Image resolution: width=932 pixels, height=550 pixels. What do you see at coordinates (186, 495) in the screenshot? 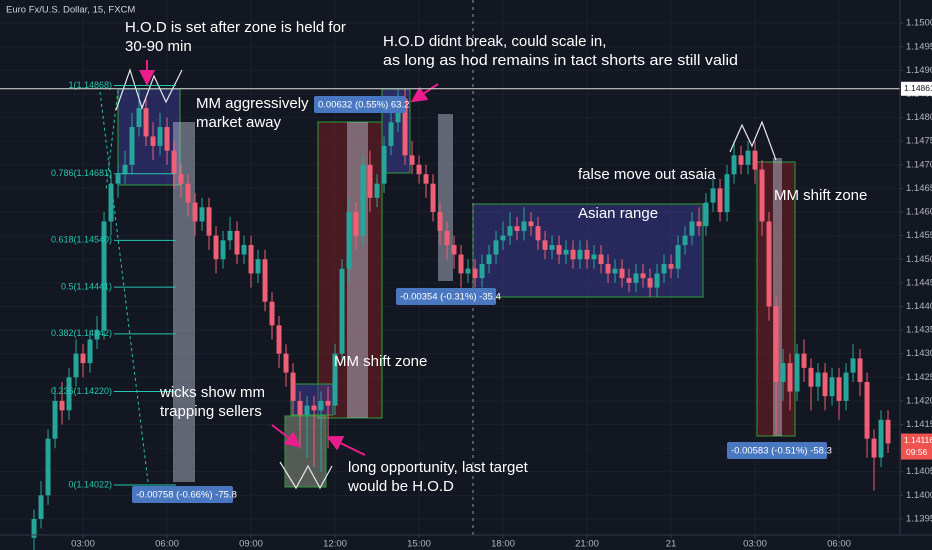
I see `measure-label: -0.00758 (-0.66%) -75.8` at bounding box center [186, 495].